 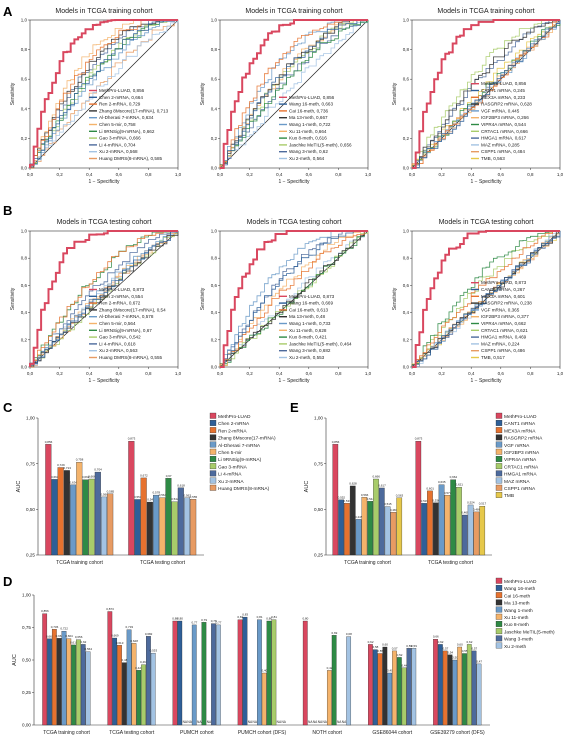 What do you see at coordinates (117, 323) in the screenshot?
I see `legend-entry: Chen 5-mir, 0,564` at bounding box center [117, 323].